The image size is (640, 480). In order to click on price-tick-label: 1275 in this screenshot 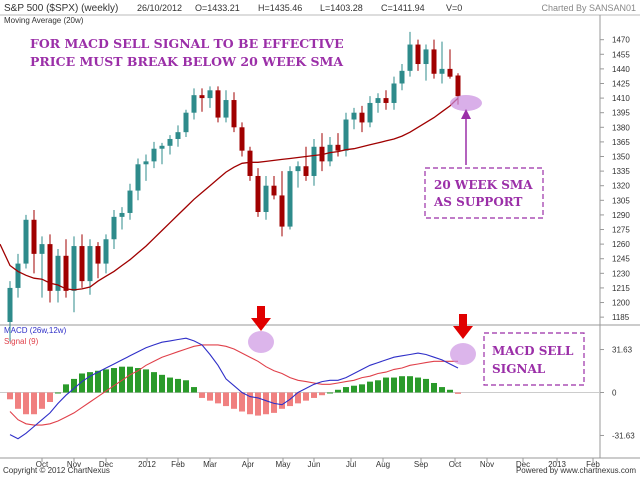, I will do `click(621, 230)`.